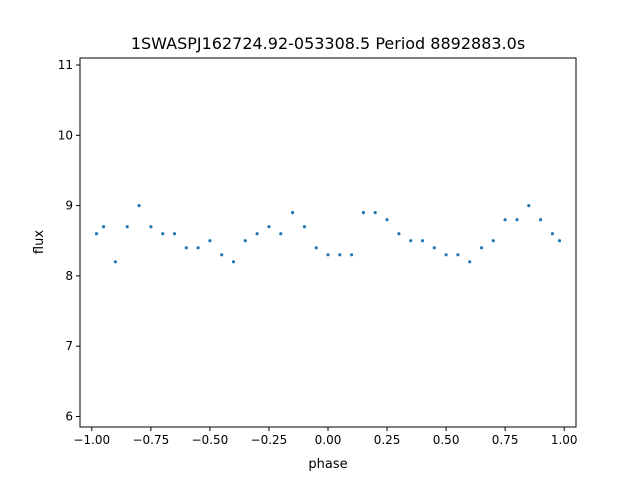  Describe the element at coordinates (564, 440) in the screenshot. I see `x-tick-label: 1.00` at that location.